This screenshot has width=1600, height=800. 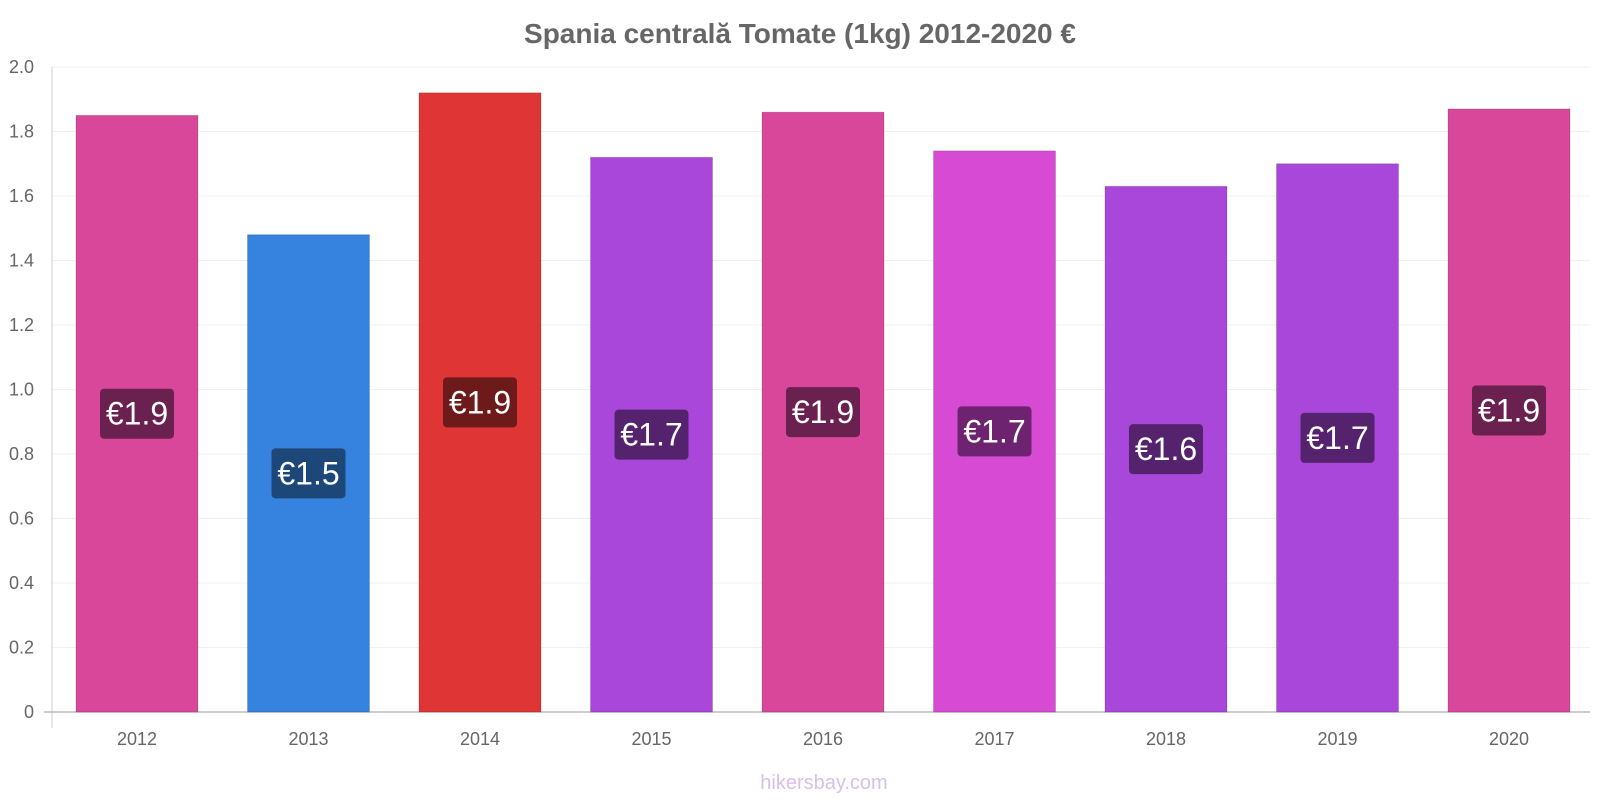 I want to click on value-labels: €1.9 €1.5 €1.9 €1.7 €1.9 €1.7 €1.6 €1.7 €1.9, so click(x=823, y=438).